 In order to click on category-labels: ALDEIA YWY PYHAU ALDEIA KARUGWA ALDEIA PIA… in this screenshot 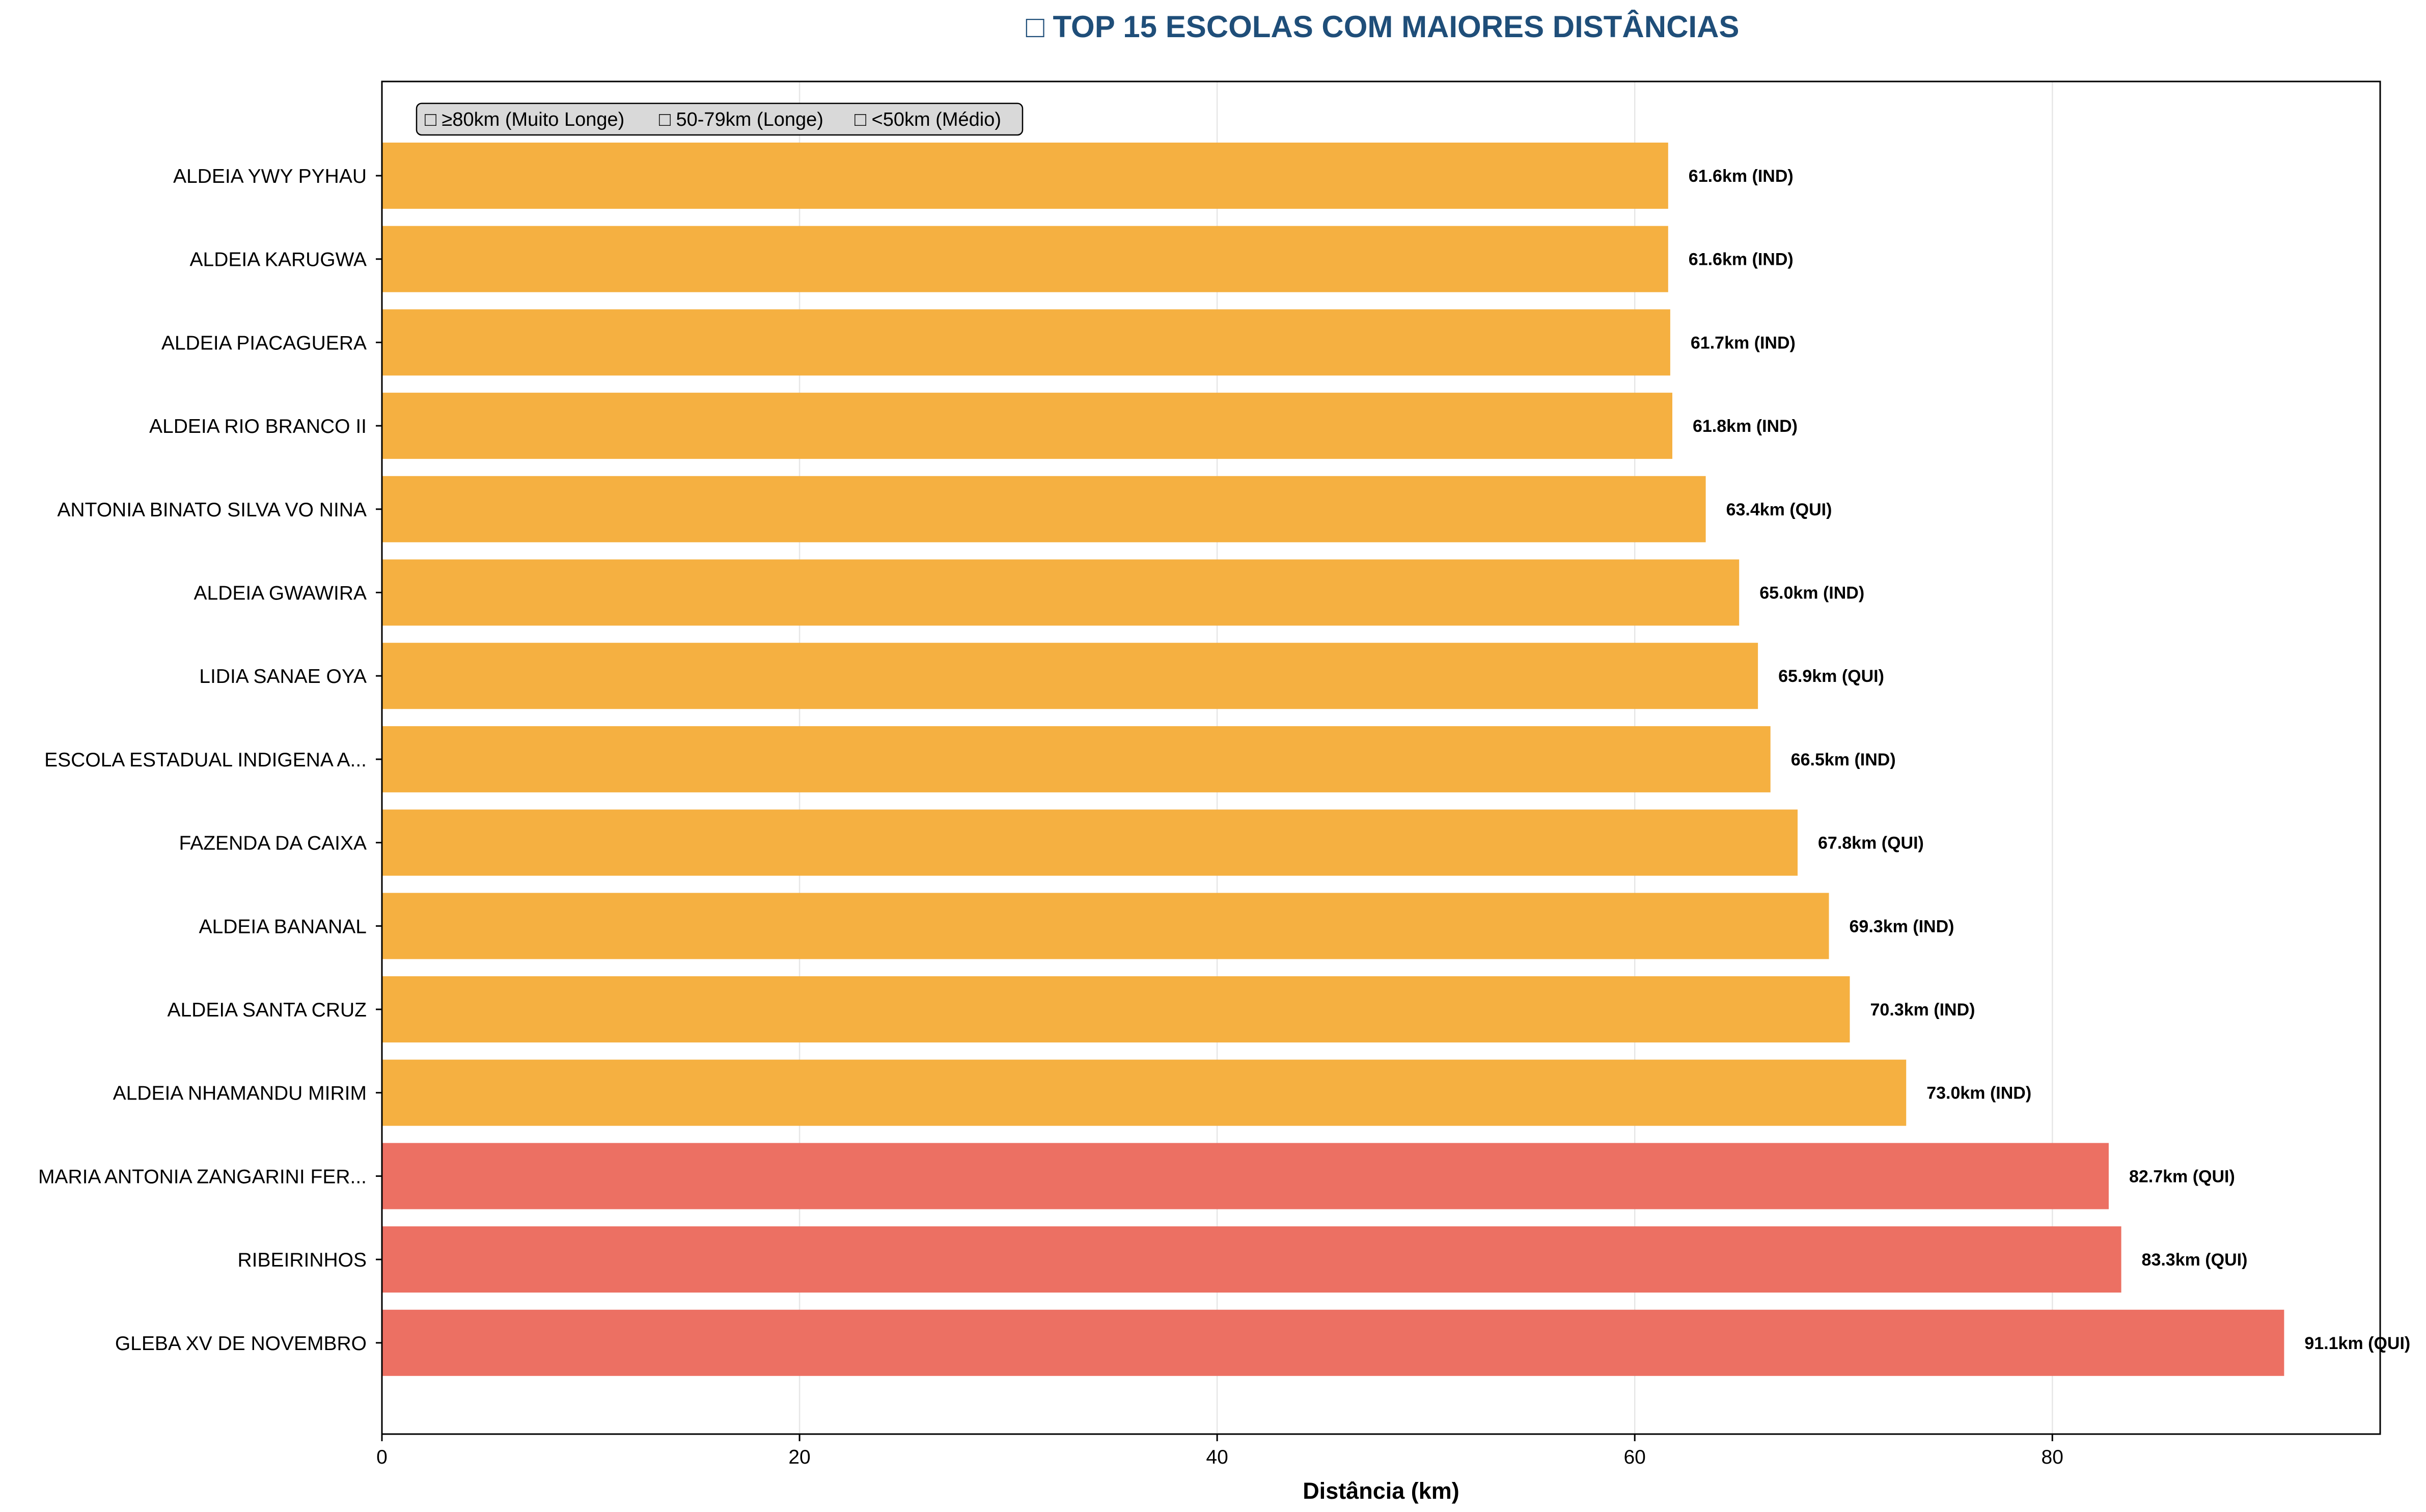, I will do `click(210, 760)`.